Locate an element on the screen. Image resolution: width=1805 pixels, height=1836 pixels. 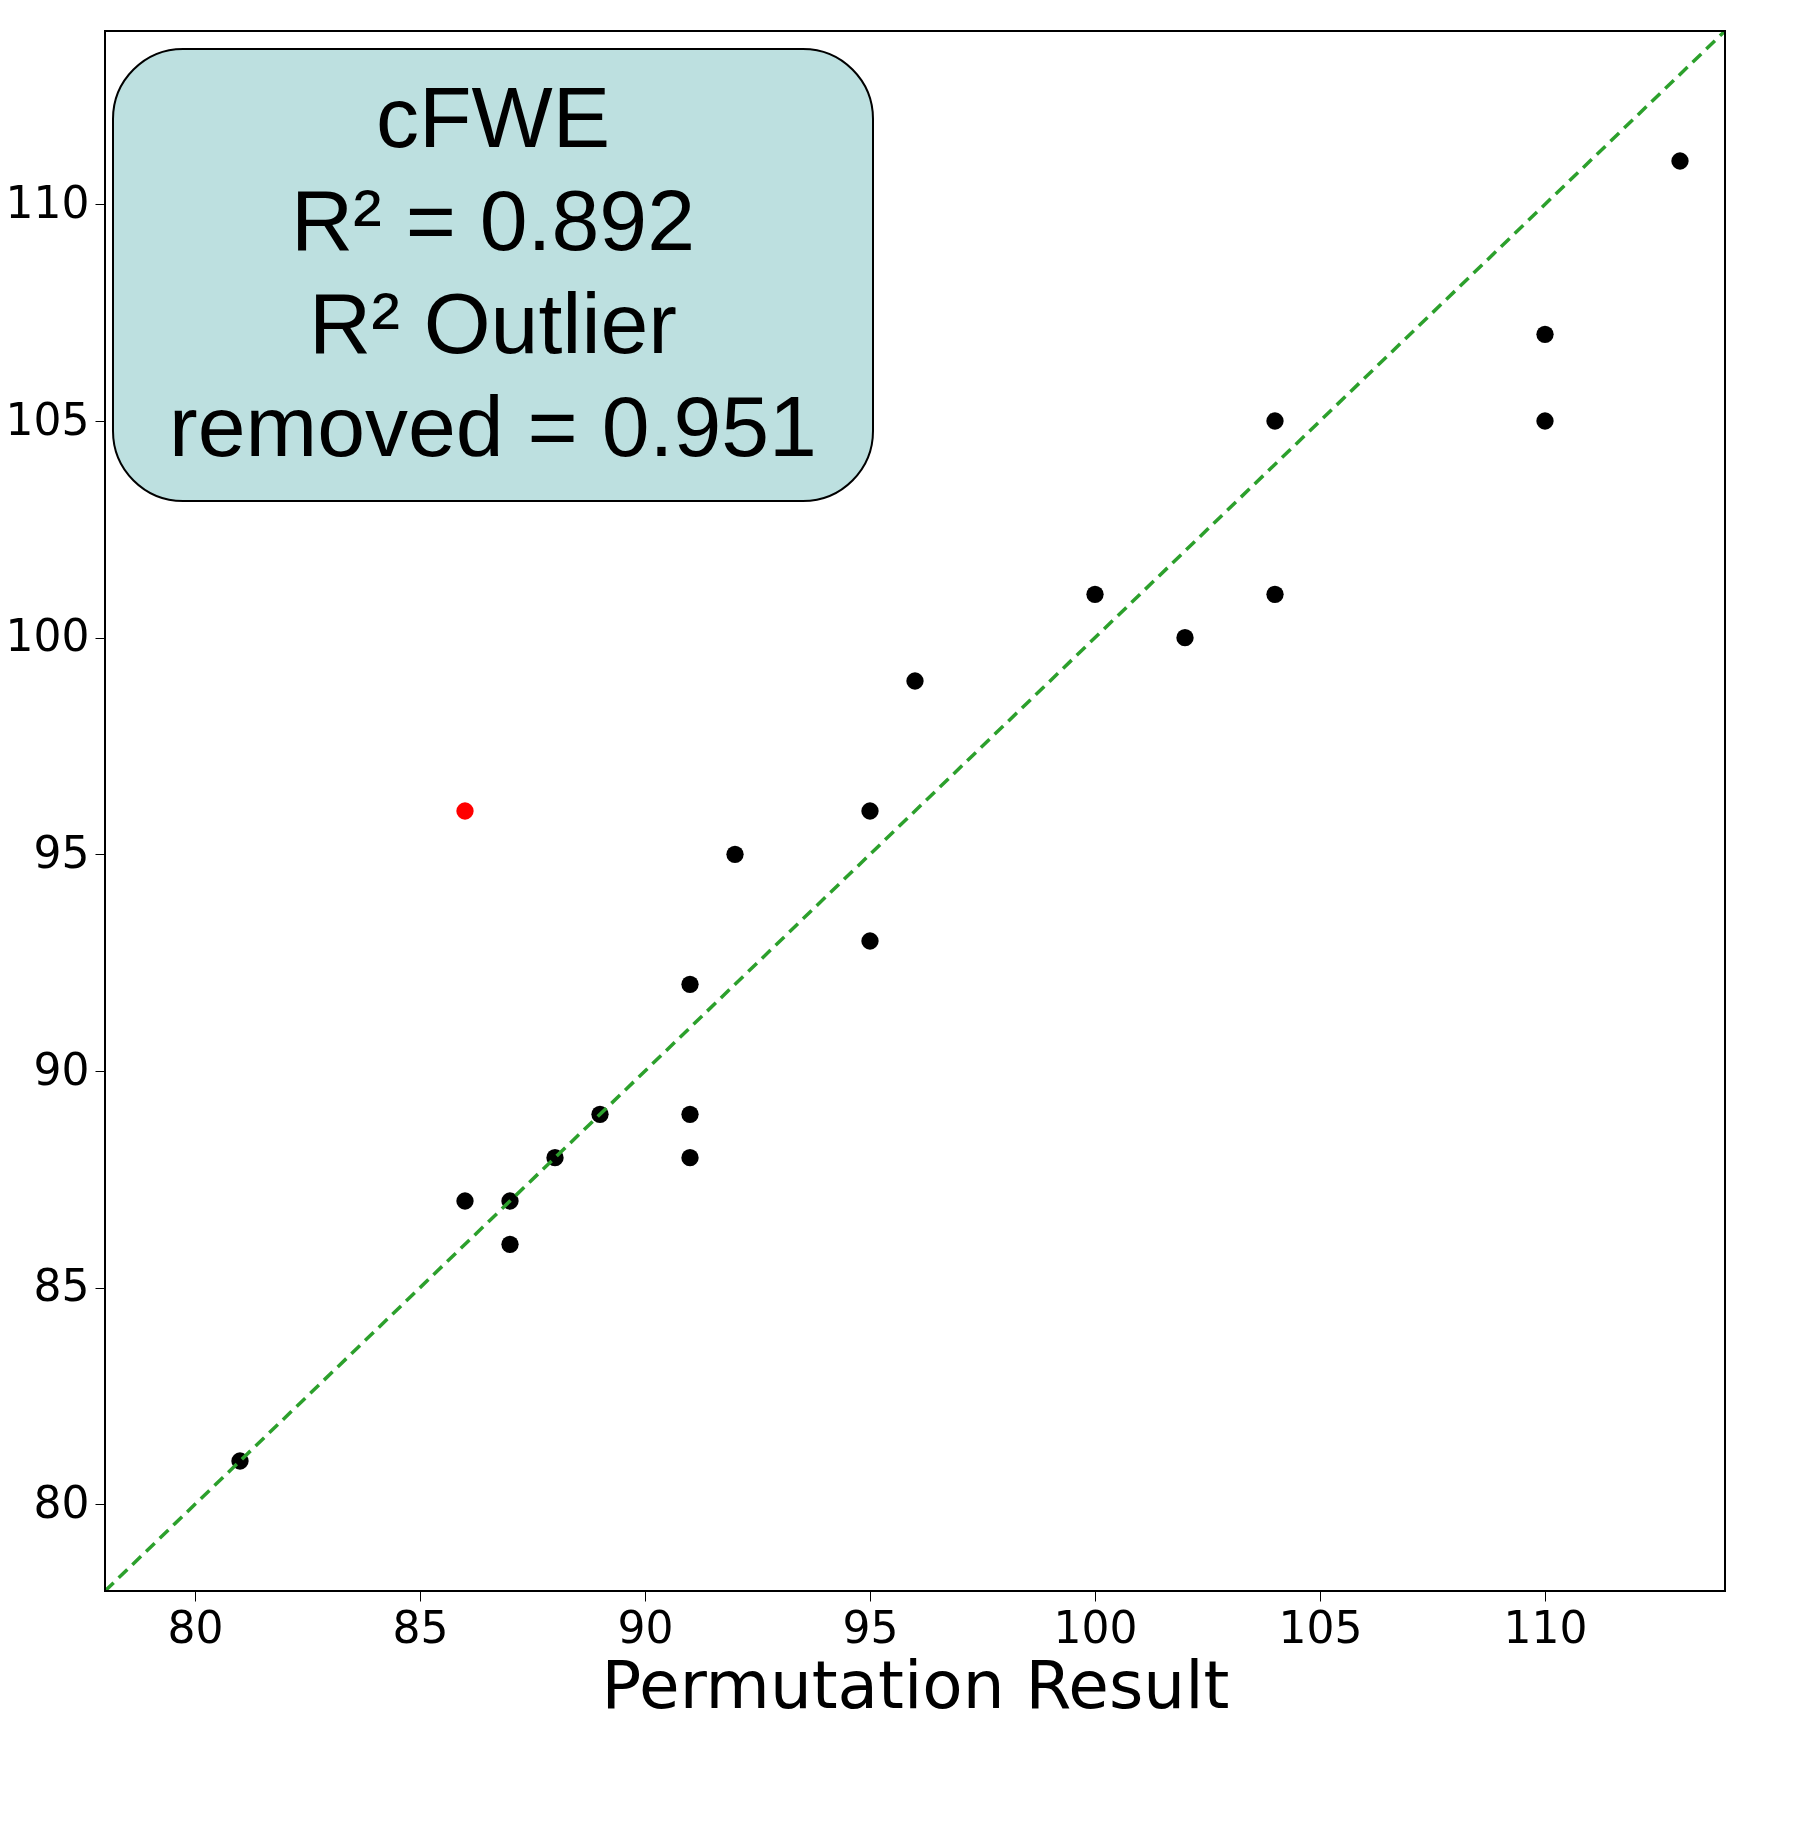
y-tick-label: 85 is located at coordinates (61, 1286).